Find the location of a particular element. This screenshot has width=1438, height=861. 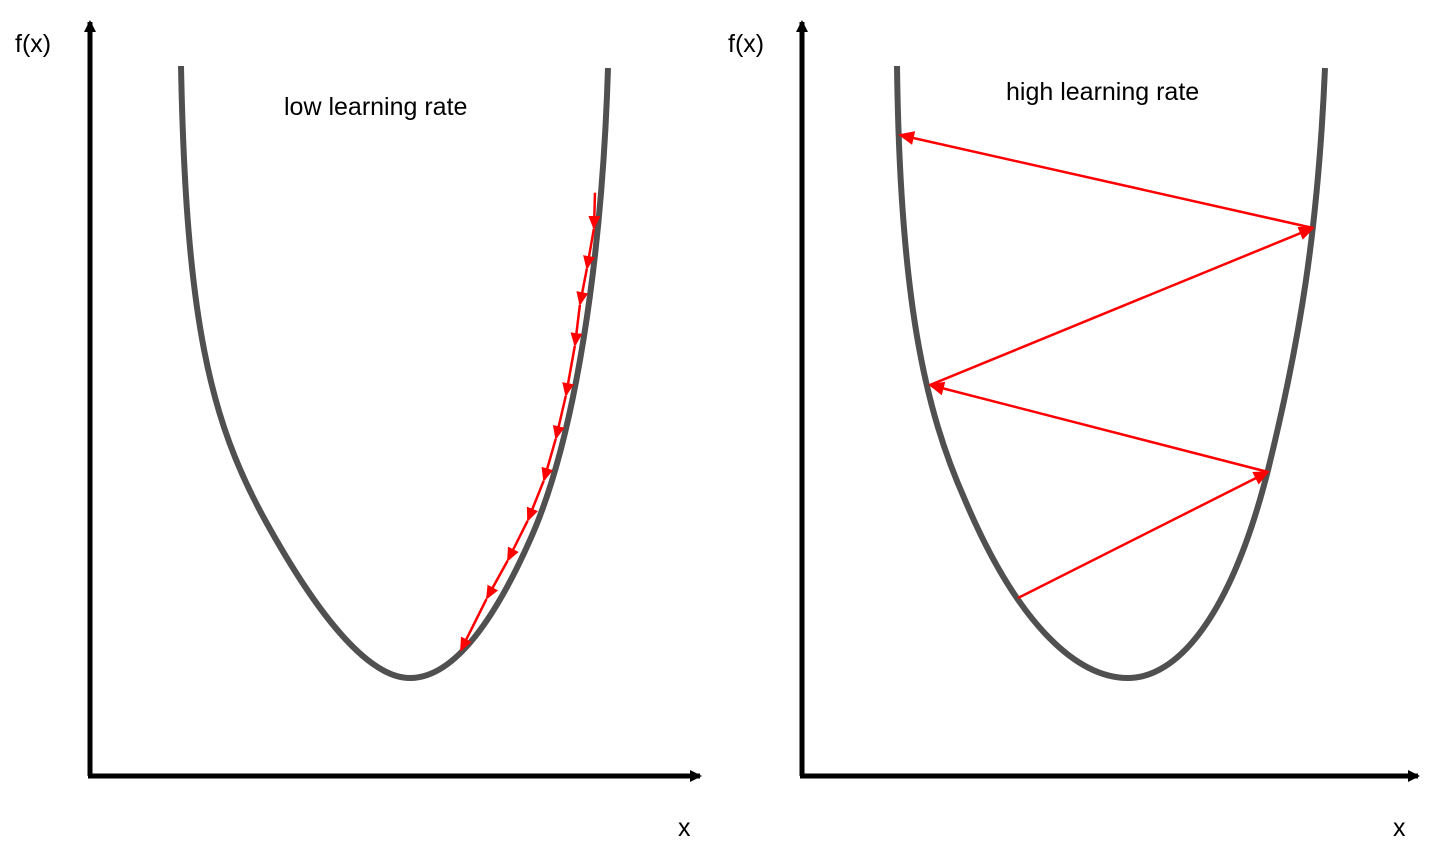

small-step-arrows is located at coordinates (530, 422).